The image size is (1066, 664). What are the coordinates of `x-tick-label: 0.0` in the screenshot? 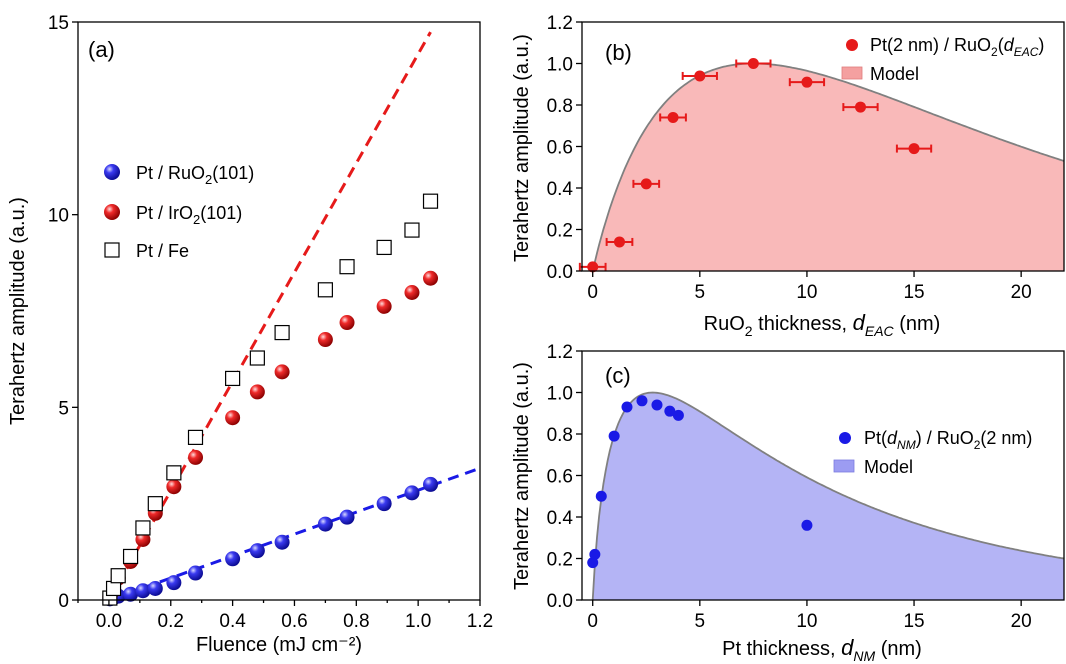 It's located at (109, 621).